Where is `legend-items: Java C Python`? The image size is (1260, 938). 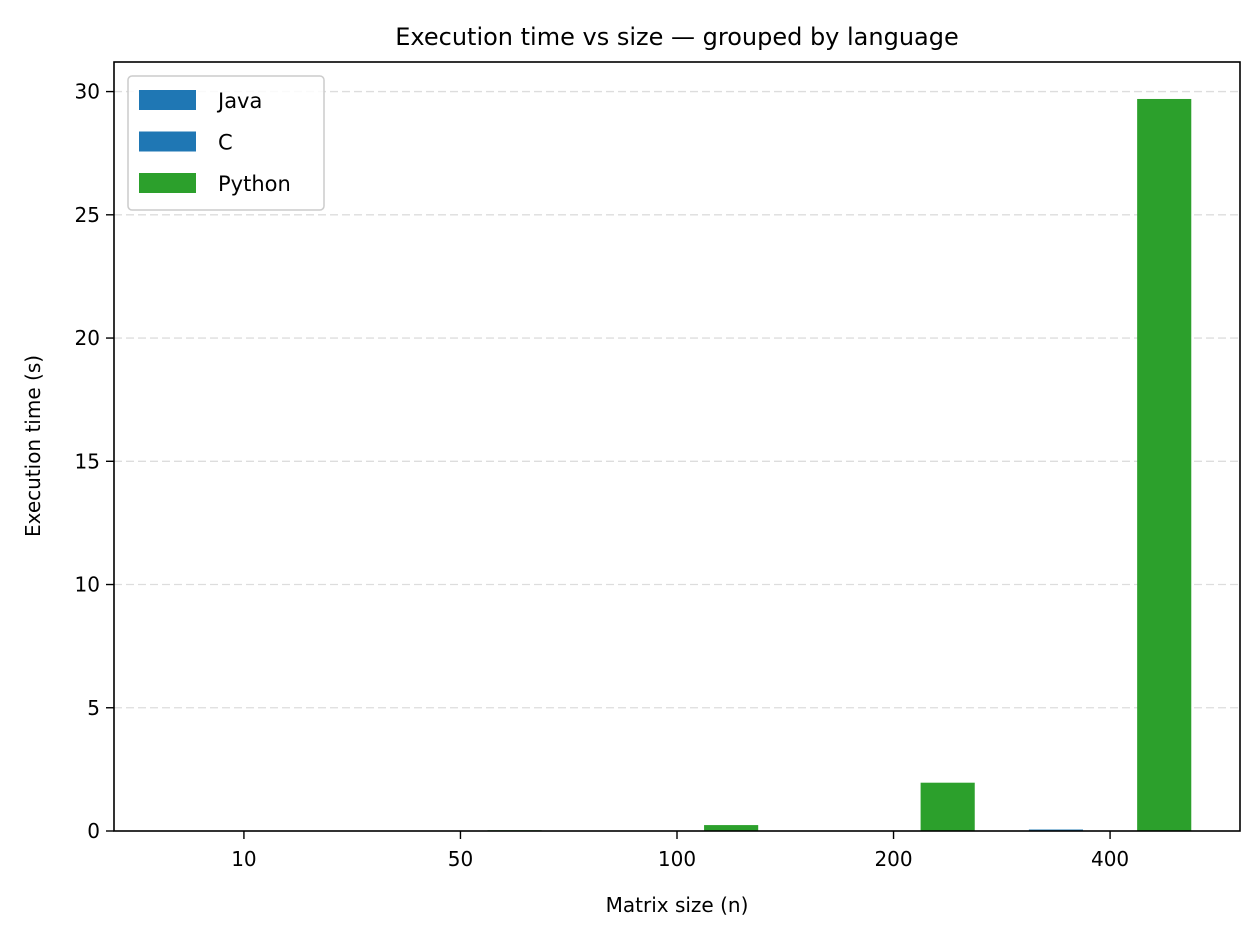
legend-items: Java C Python is located at coordinates (215, 142).